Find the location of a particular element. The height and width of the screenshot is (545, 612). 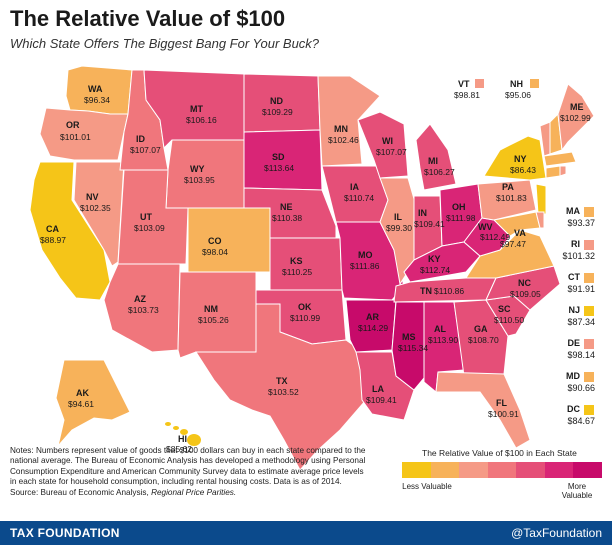

small-state-row: DC $84.67 is located at coordinates (576, 420).